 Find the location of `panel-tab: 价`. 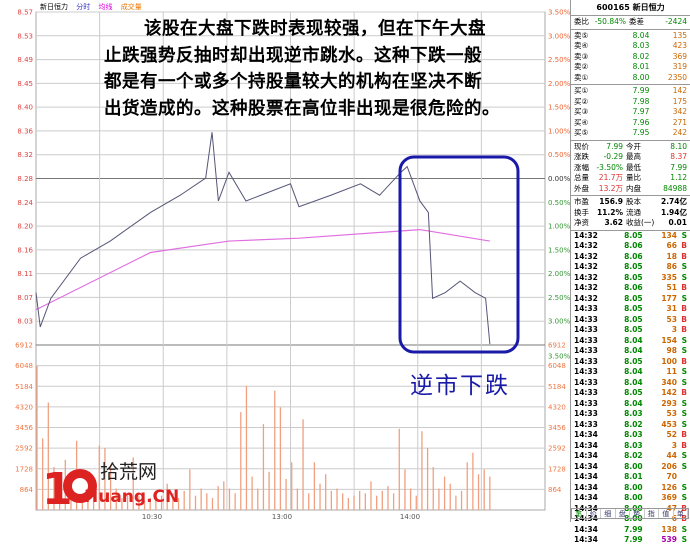

panel-tab: 价 is located at coordinates (594, 513).